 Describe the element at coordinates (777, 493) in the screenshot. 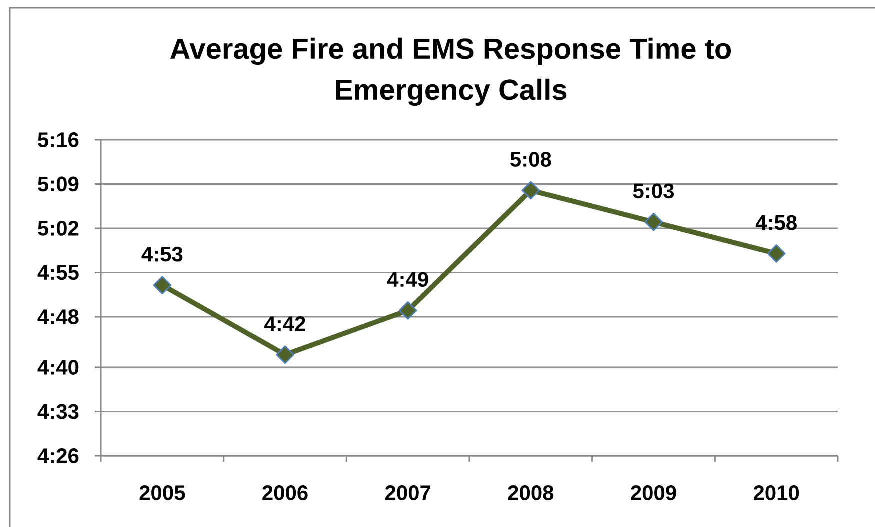

I see `x-tick-label: 2010` at that location.